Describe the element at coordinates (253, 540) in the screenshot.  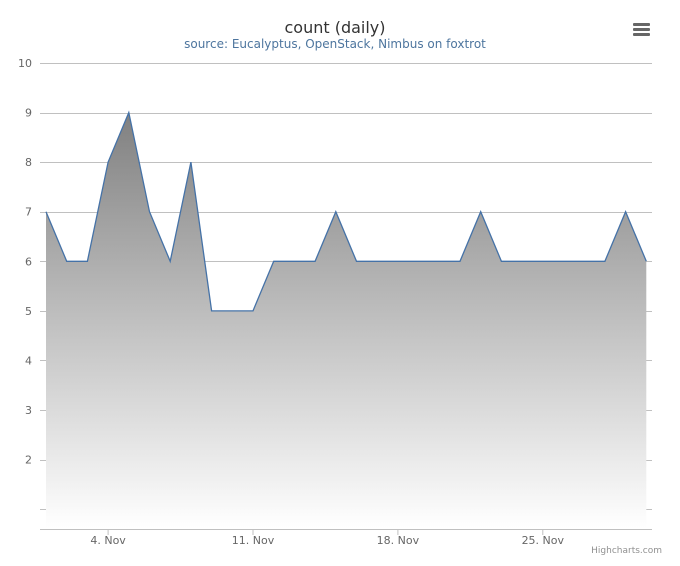
I see `x-tick-label: 11. Nov` at that location.